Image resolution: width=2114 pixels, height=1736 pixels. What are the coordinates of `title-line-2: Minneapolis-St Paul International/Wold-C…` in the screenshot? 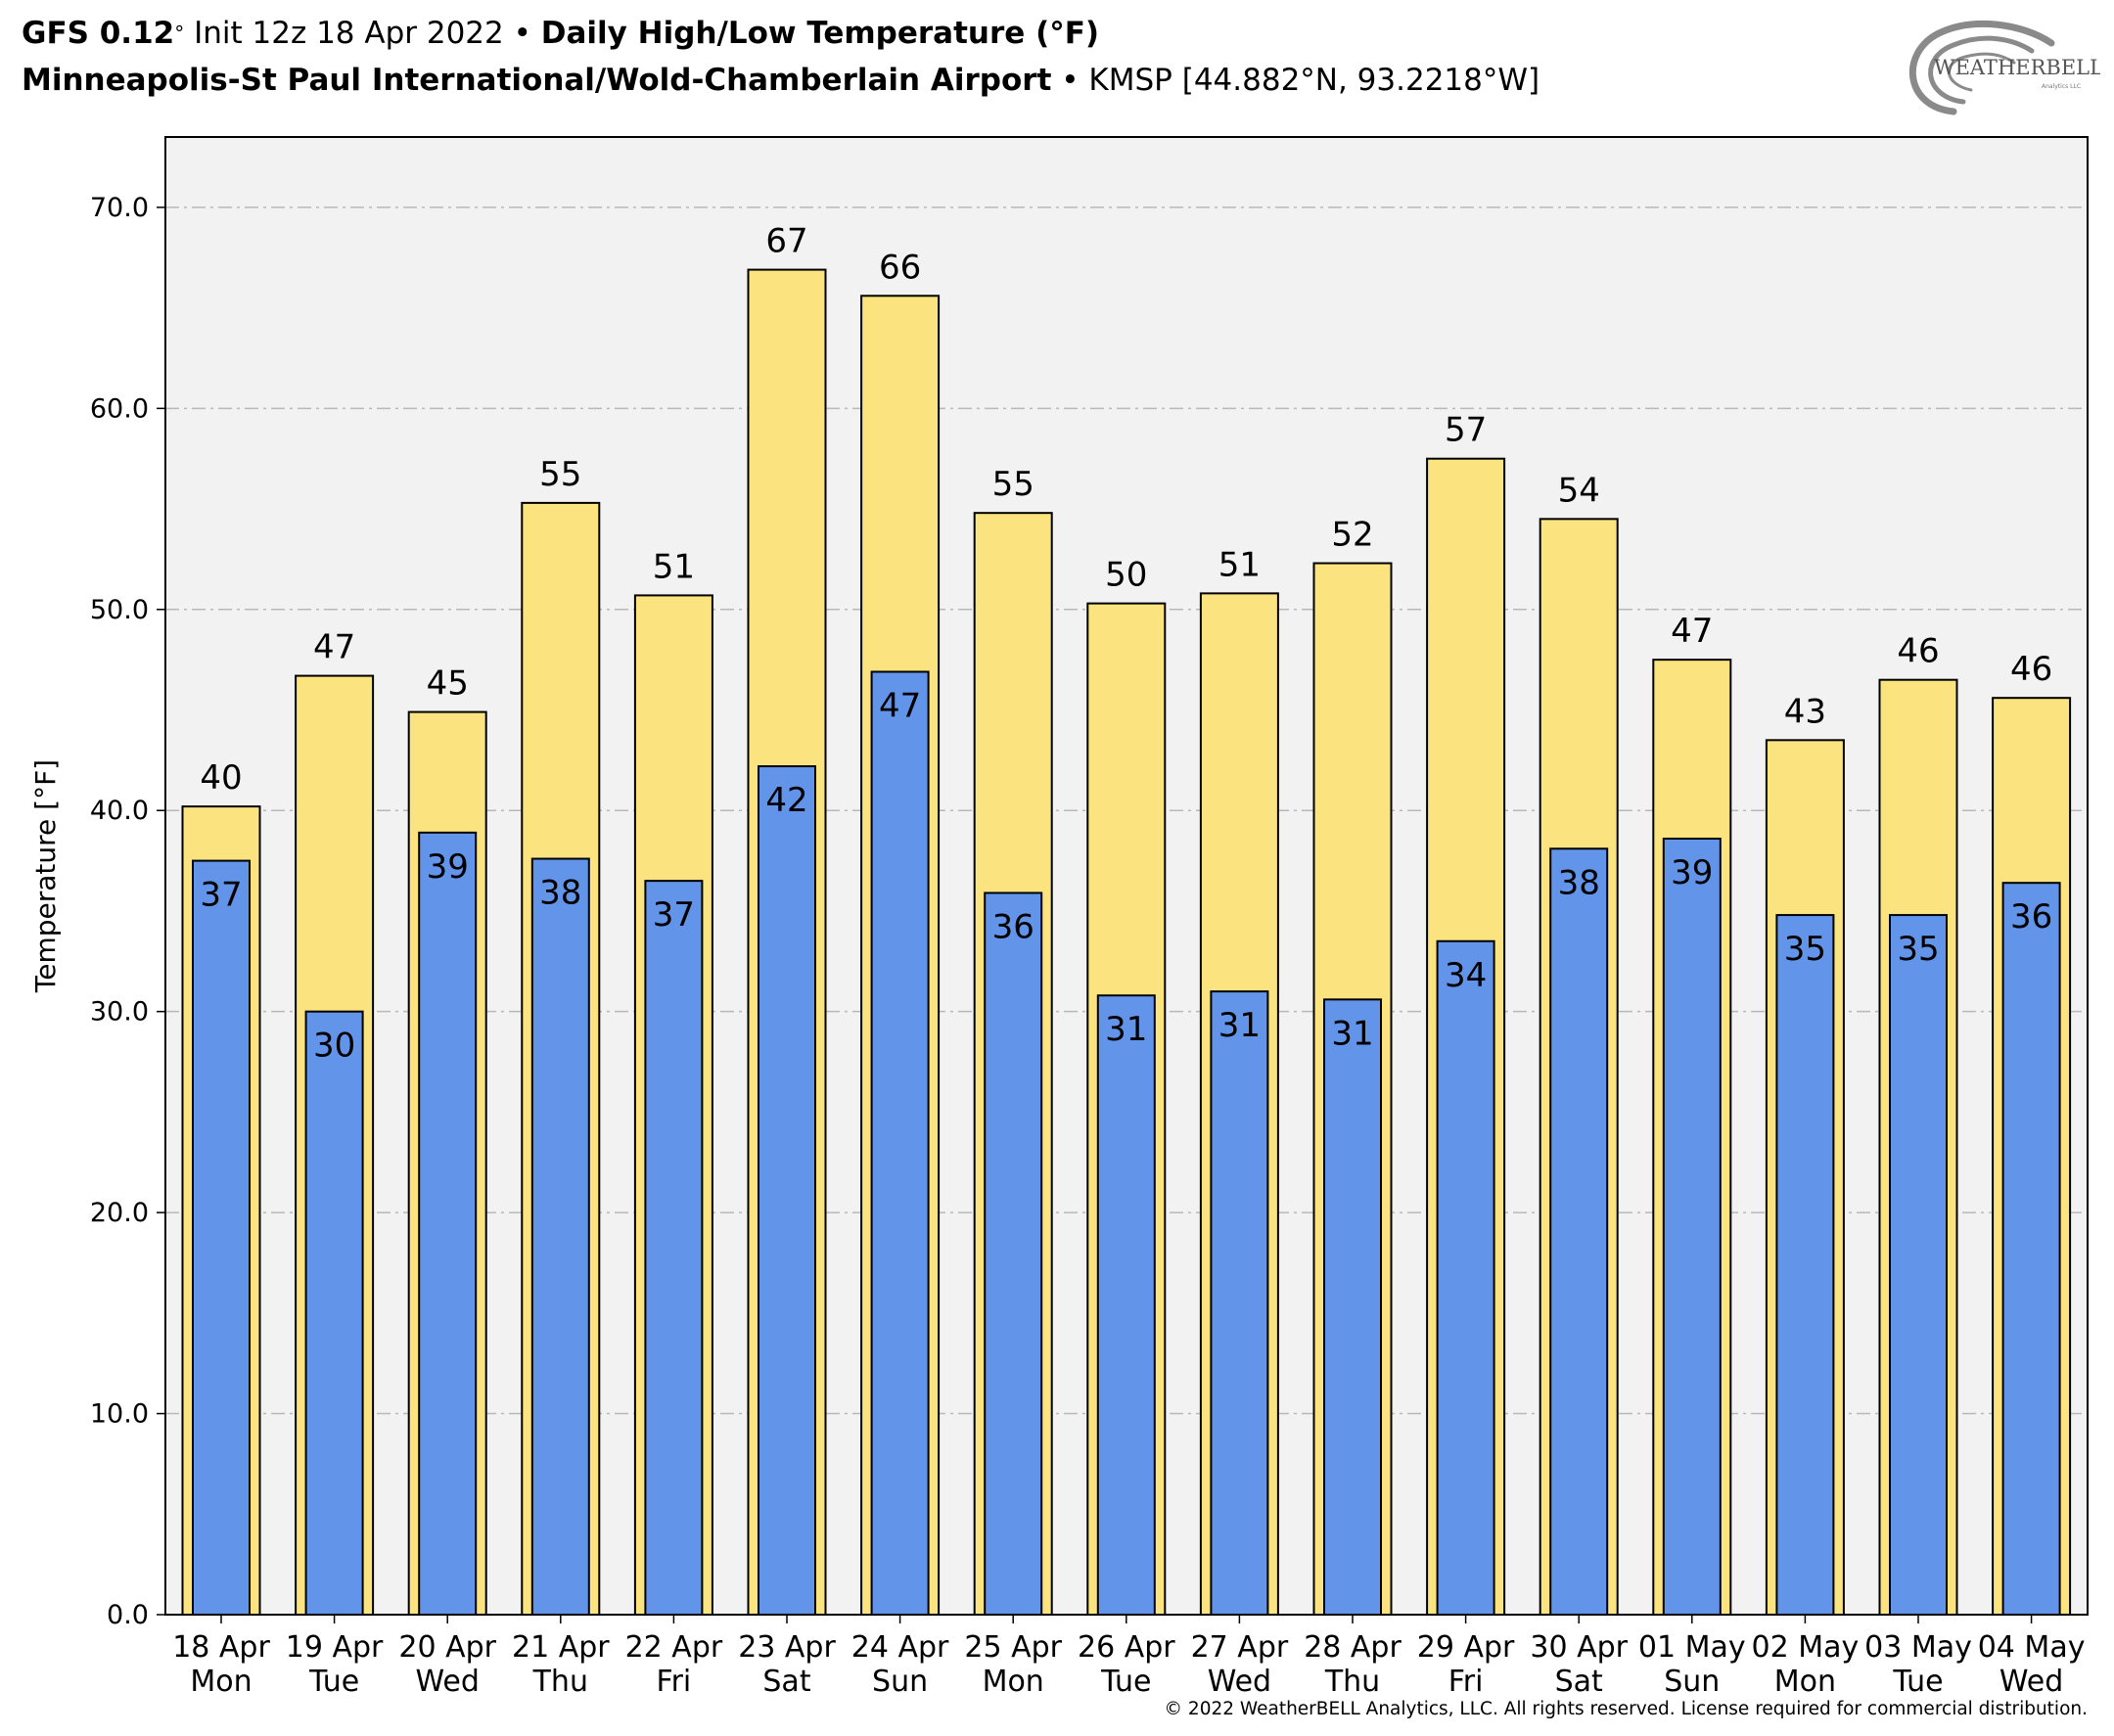 It's located at (781, 80).